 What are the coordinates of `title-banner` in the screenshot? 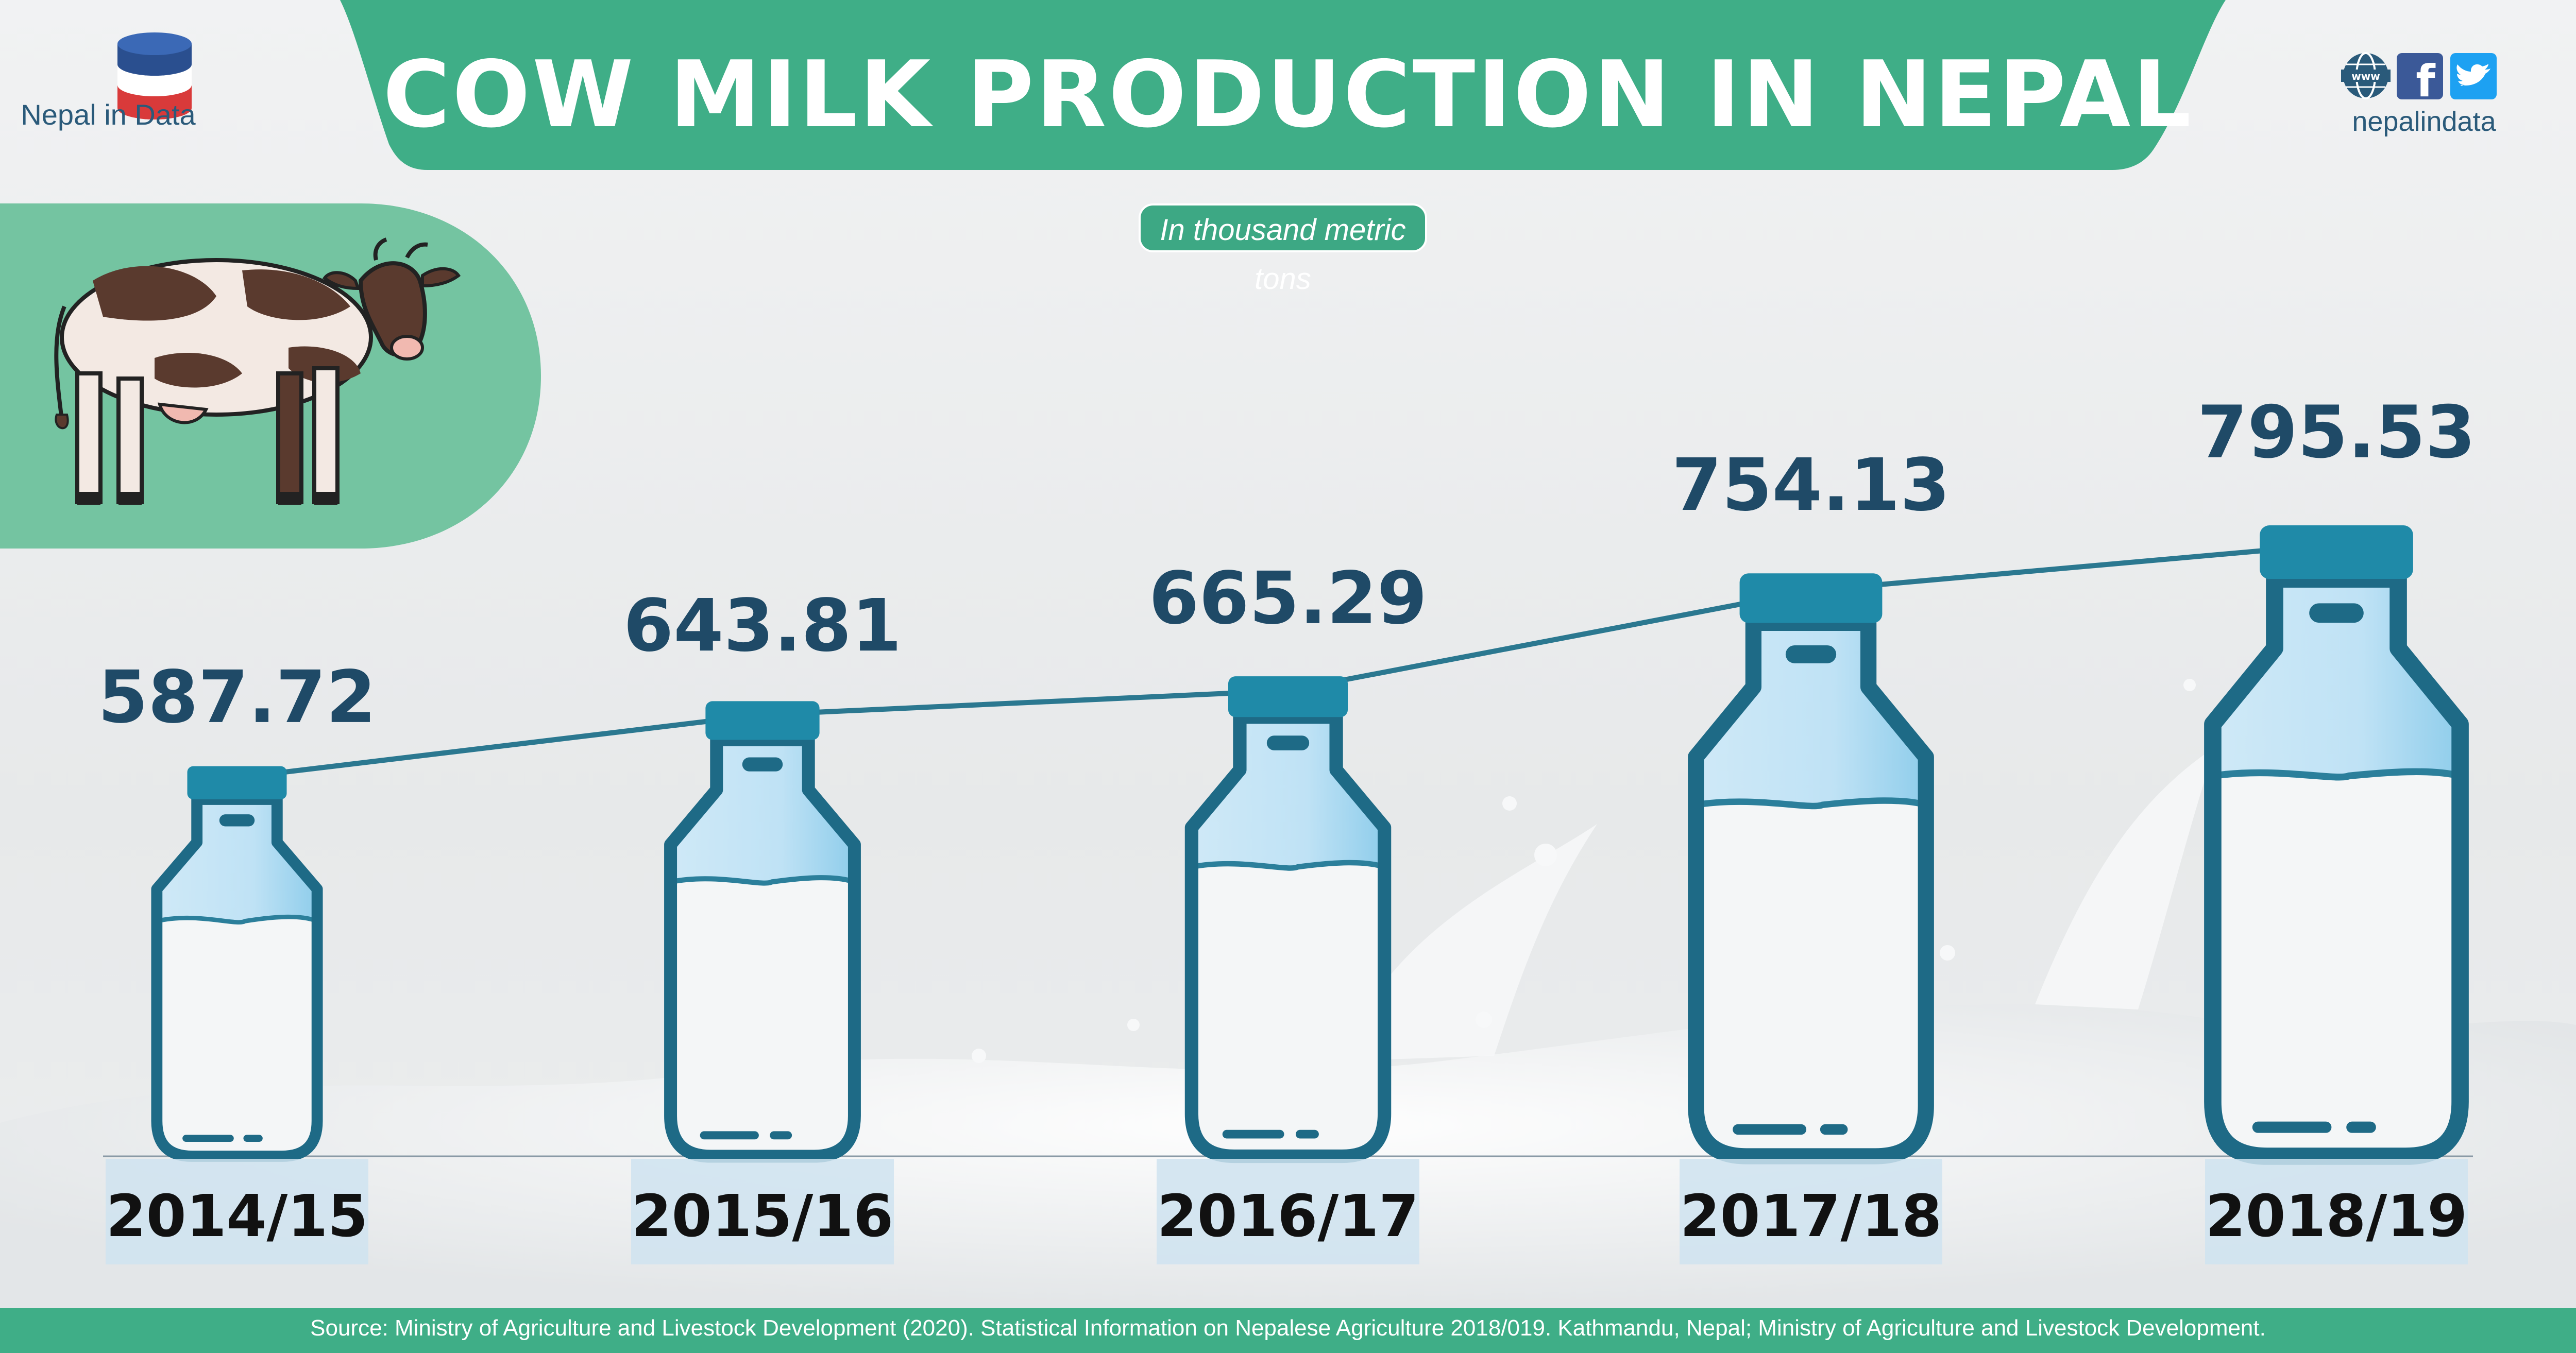 It's located at (1283, 85).